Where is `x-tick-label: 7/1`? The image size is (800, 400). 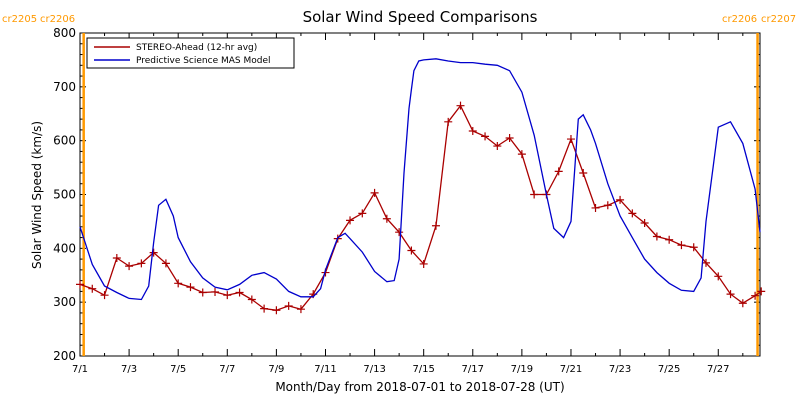
x-tick-label: 7/1 is located at coordinates (80, 369).